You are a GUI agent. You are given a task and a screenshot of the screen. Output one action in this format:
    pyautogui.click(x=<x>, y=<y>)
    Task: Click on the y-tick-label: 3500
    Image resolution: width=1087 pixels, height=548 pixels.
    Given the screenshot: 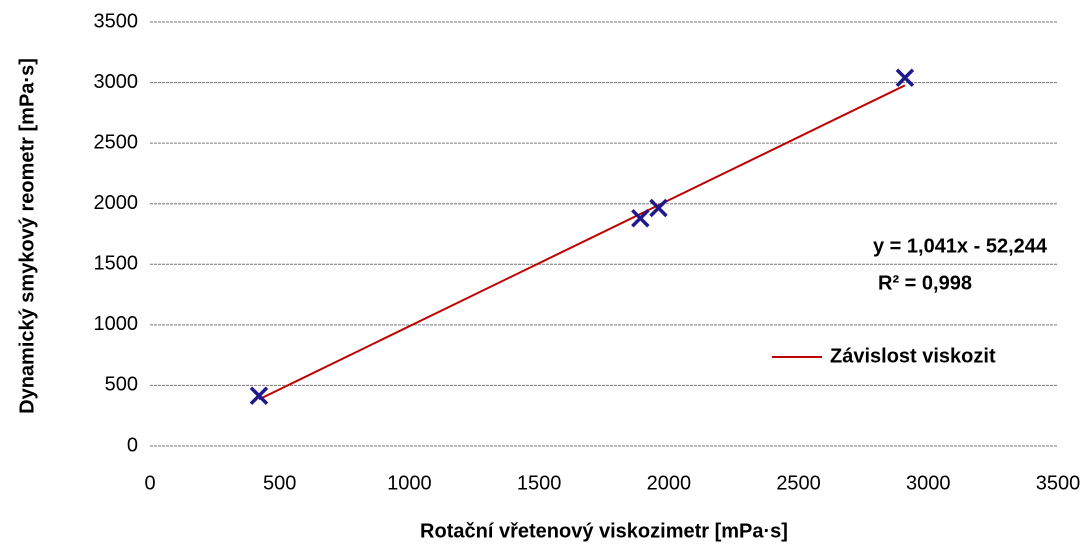 What is the action you would take?
    pyautogui.click(x=116, y=21)
    